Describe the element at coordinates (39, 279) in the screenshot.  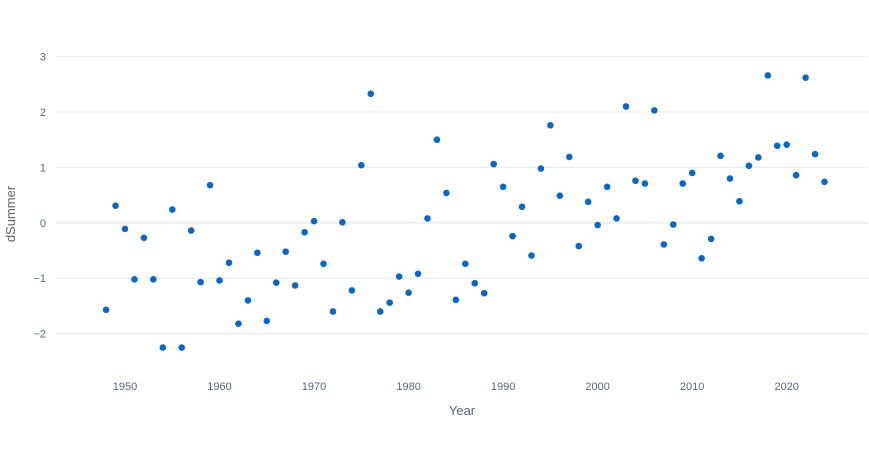
I see `y-tick-label: −1` at that location.